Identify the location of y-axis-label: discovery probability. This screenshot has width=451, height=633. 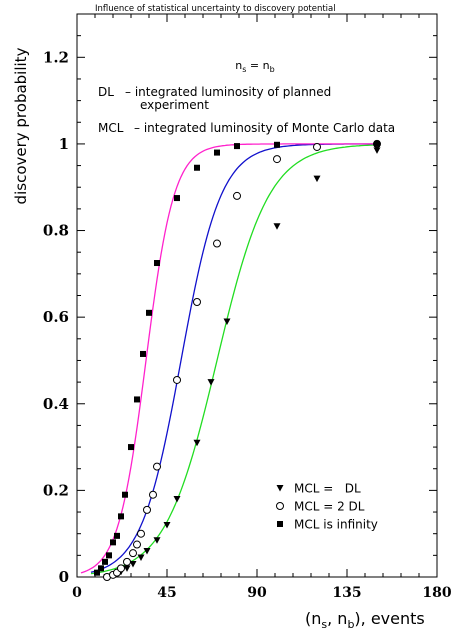
(21, 125).